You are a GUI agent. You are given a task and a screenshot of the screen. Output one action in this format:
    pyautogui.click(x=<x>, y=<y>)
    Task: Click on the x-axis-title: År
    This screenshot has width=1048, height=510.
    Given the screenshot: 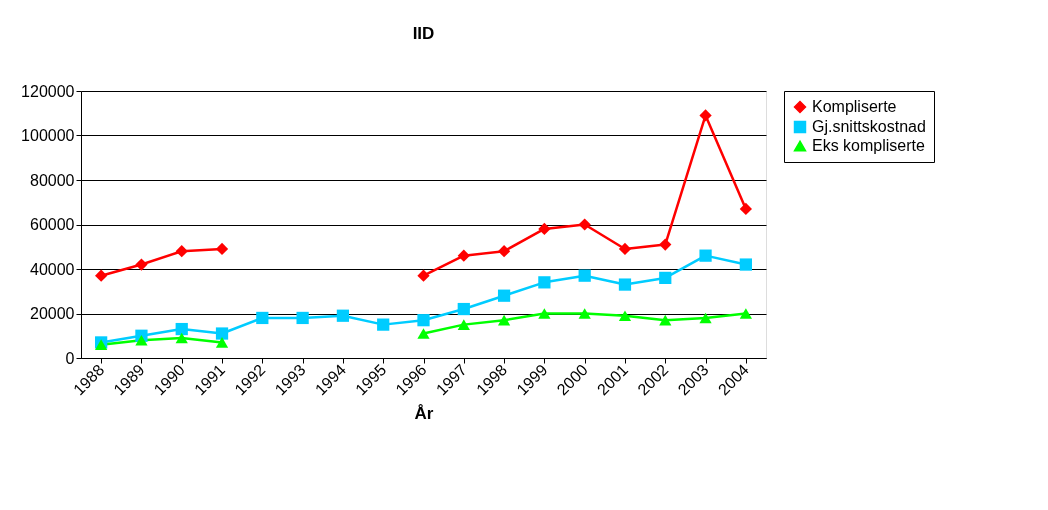 What is the action you would take?
    pyautogui.click(x=424, y=414)
    